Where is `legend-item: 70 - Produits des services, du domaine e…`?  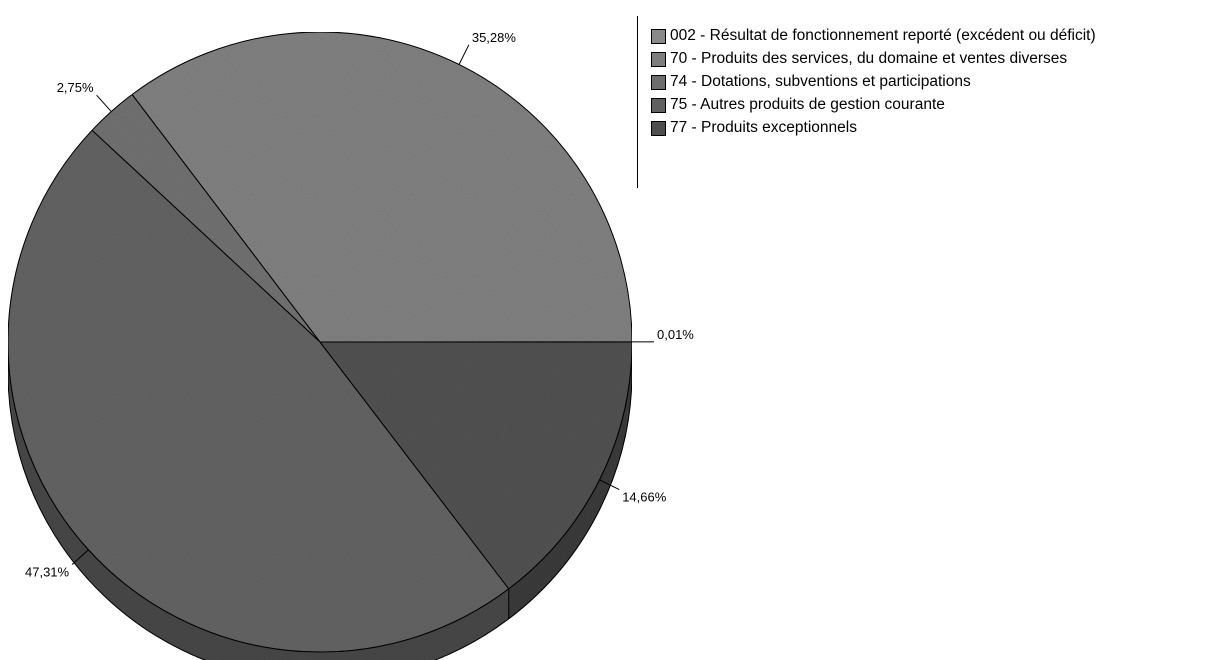 legend-item: 70 - Produits des services, du domaine e… is located at coordinates (859, 59).